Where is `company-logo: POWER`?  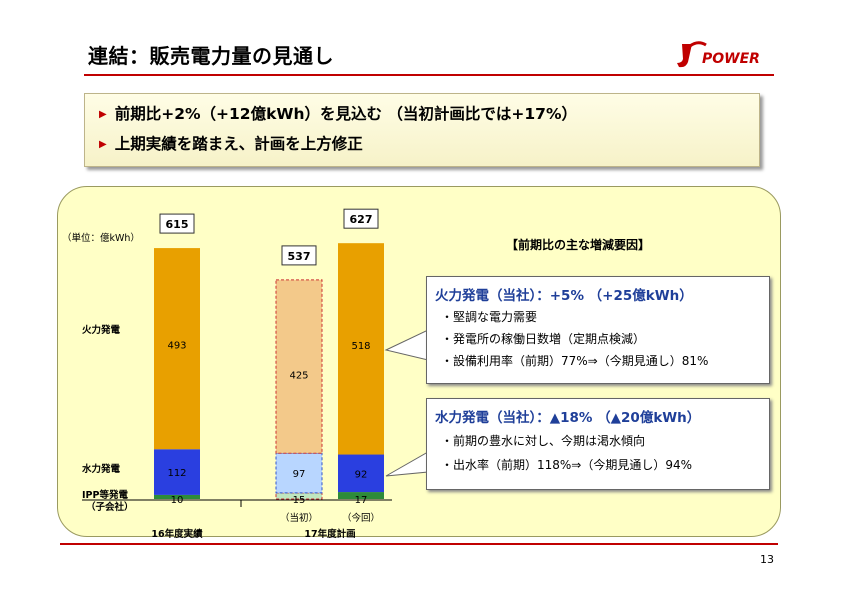
company-logo: POWER is located at coordinates (718, 54).